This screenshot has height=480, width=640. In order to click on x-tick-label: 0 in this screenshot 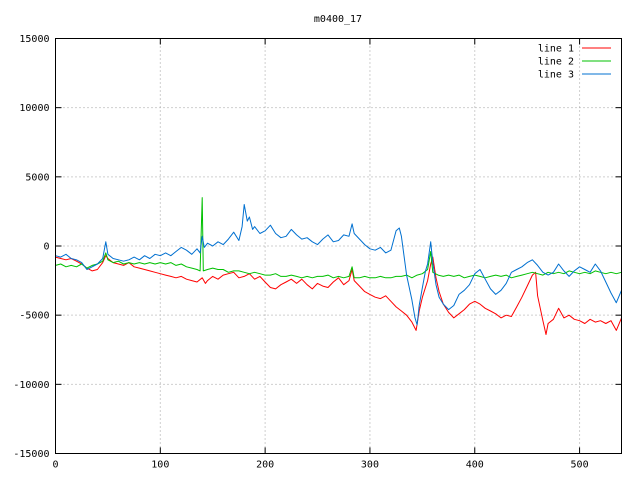, I will do `click(55, 465)`.